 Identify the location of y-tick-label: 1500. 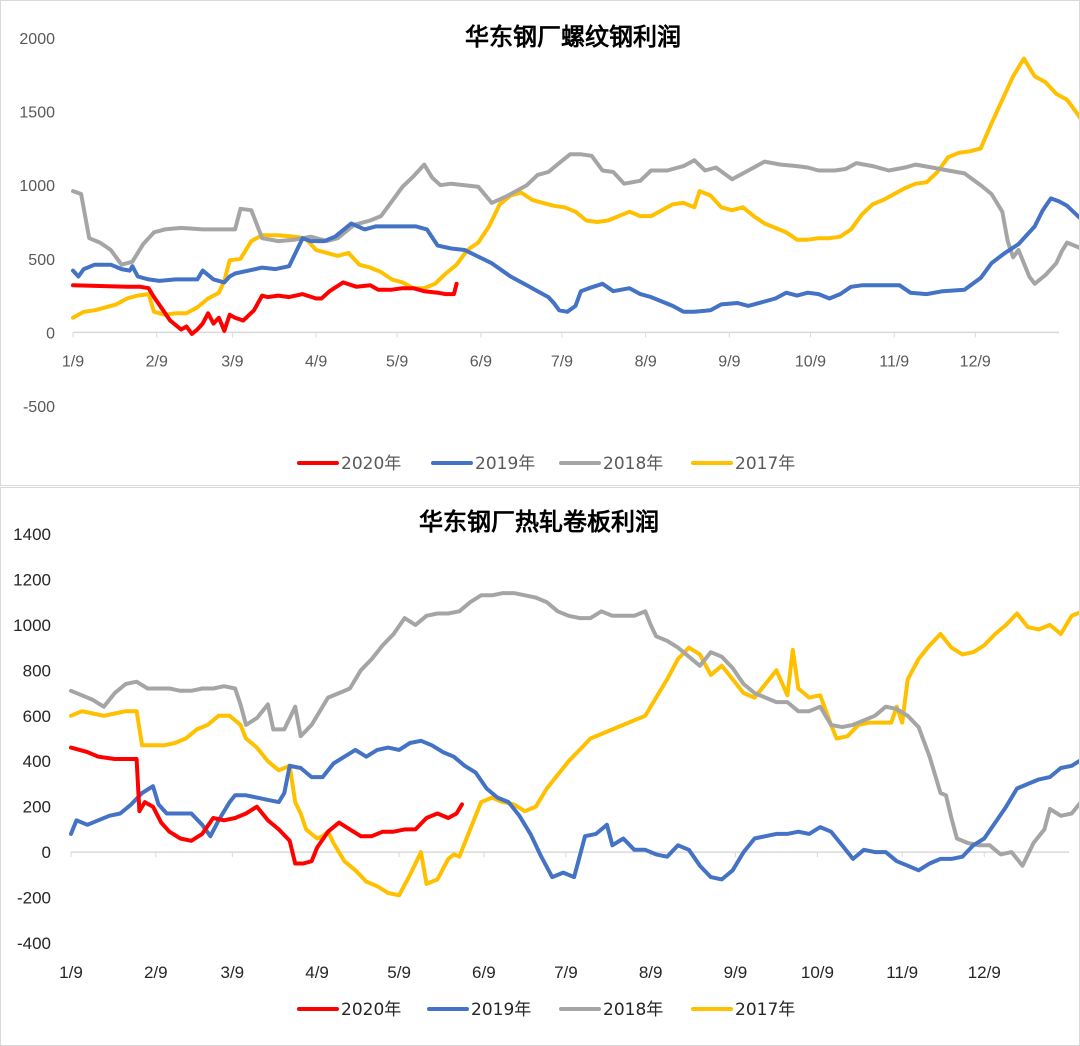
(37, 113).